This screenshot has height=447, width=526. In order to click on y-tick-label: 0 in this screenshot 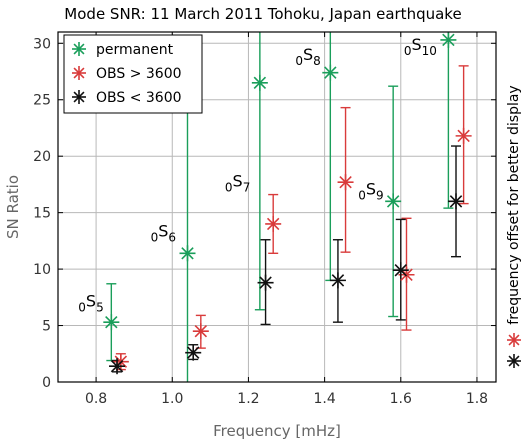, I will do `click(46, 383)`.